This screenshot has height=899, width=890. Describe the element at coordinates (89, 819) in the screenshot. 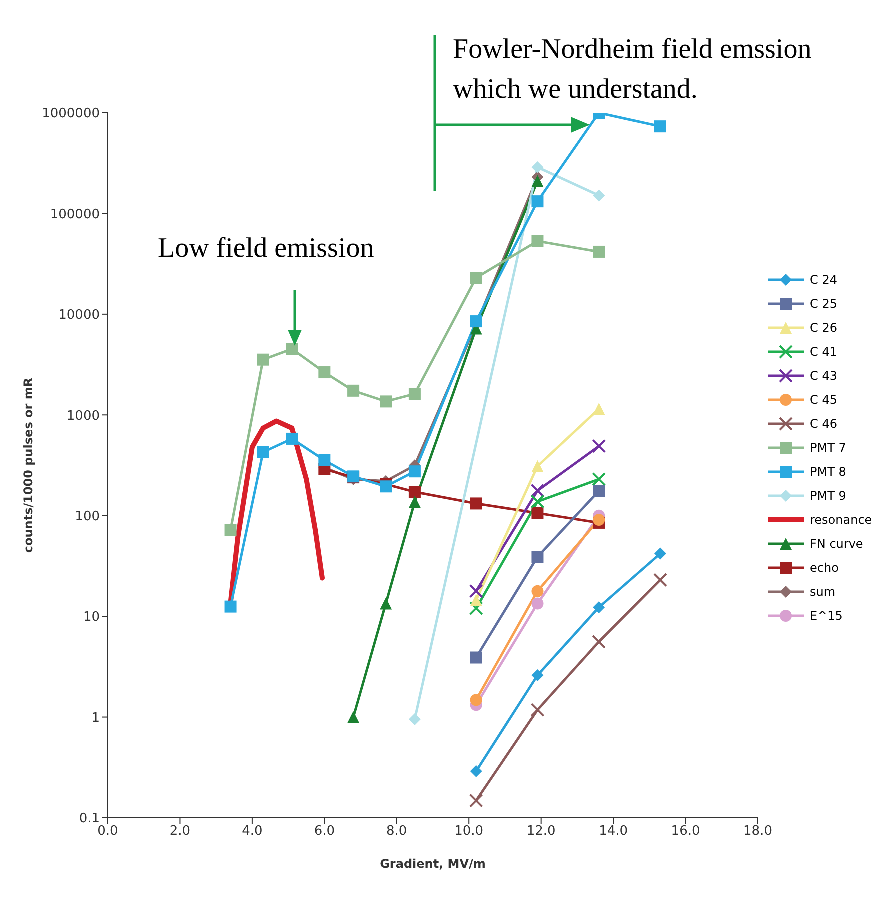

I see `y-tick-label: 0.1` at that location.